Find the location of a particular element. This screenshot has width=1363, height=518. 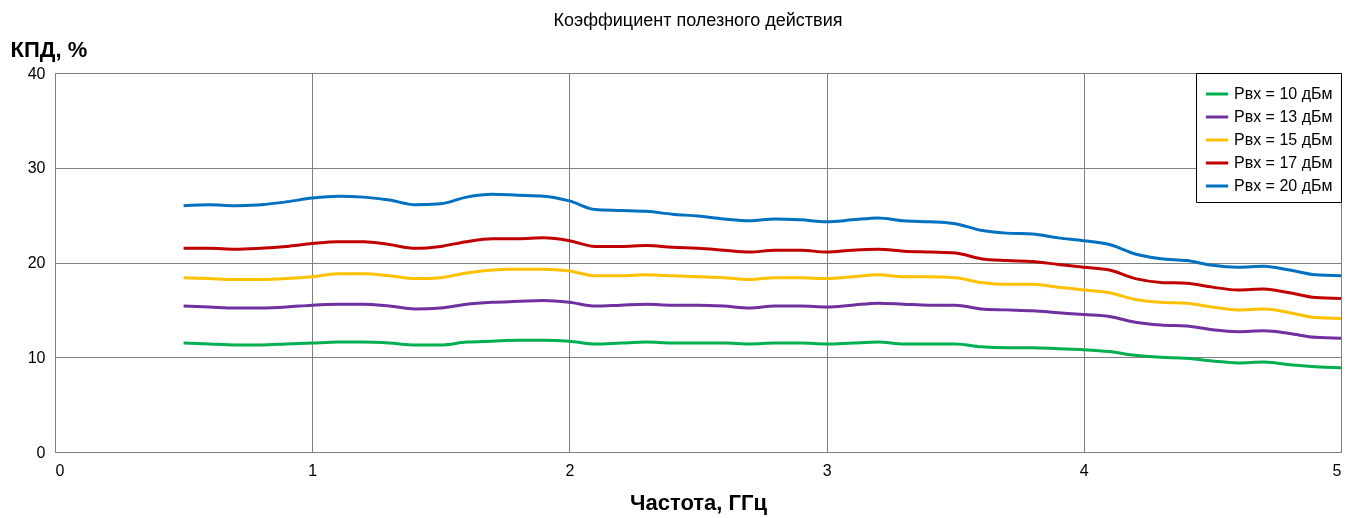

legend-label: Pвх = 17 дБм is located at coordinates (1283, 162).